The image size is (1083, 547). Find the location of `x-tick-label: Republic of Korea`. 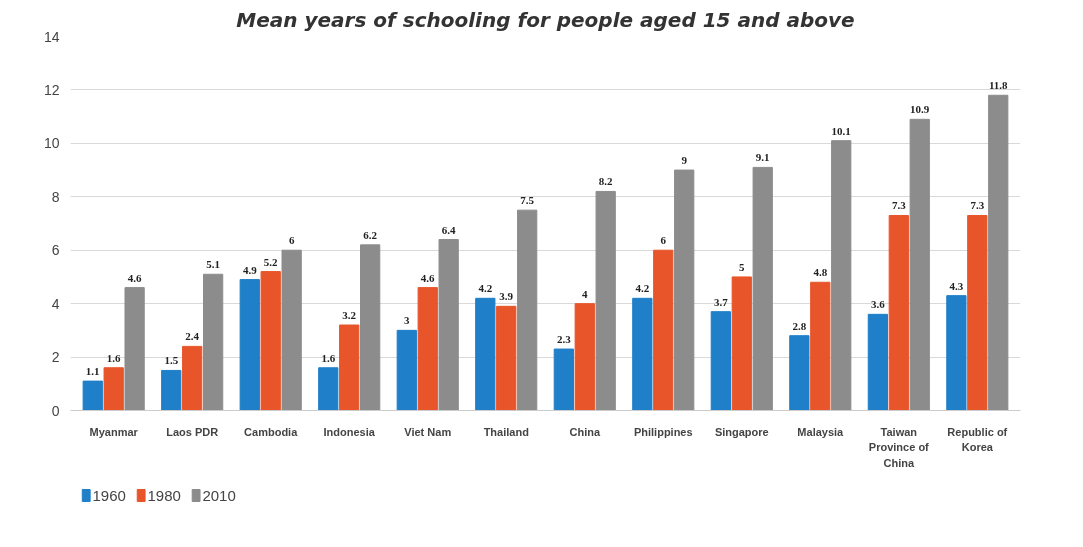

x-tick-label: Republic of Korea is located at coordinates (977, 439).